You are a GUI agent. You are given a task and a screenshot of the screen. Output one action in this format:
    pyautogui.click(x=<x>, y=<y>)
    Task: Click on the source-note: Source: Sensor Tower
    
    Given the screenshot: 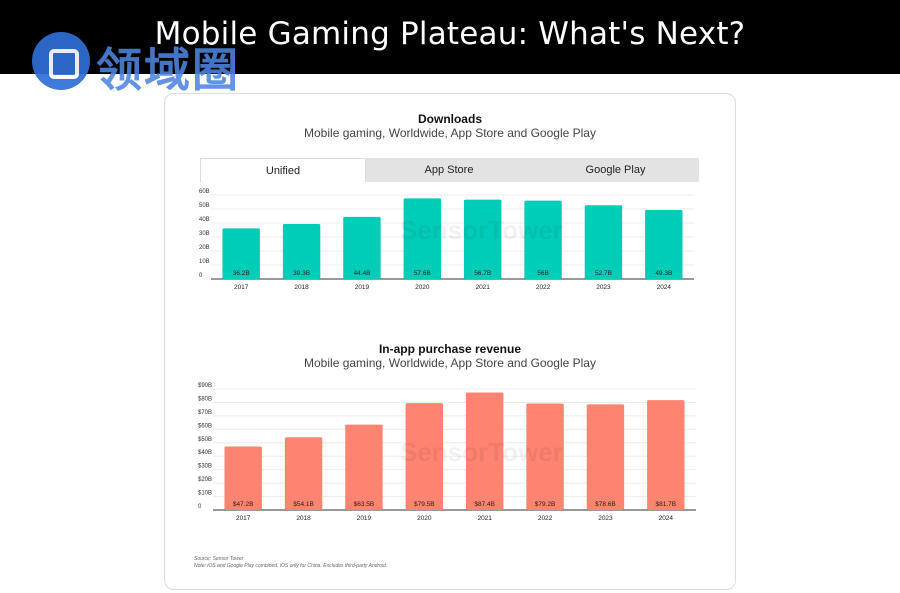 What is the action you would take?
    pyautogui.click(x=219, y=559)
    